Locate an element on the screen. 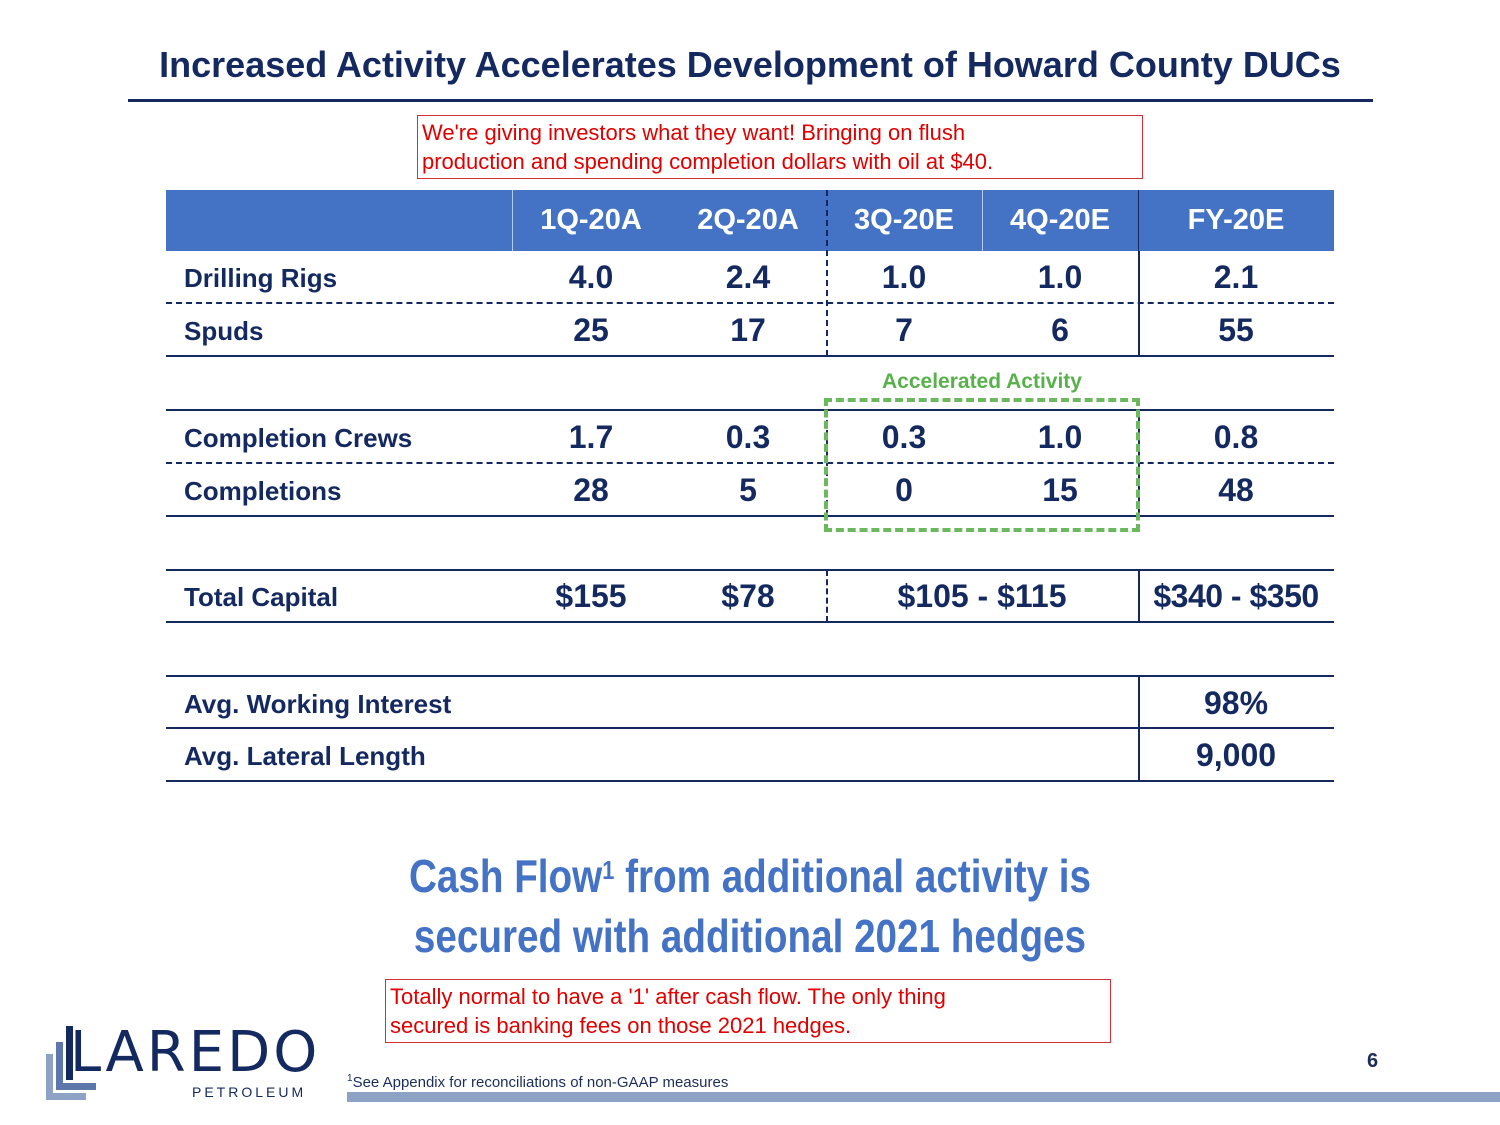  headline-line-2: secured with additional 2021 hedges is located at coordinates (750, 936).